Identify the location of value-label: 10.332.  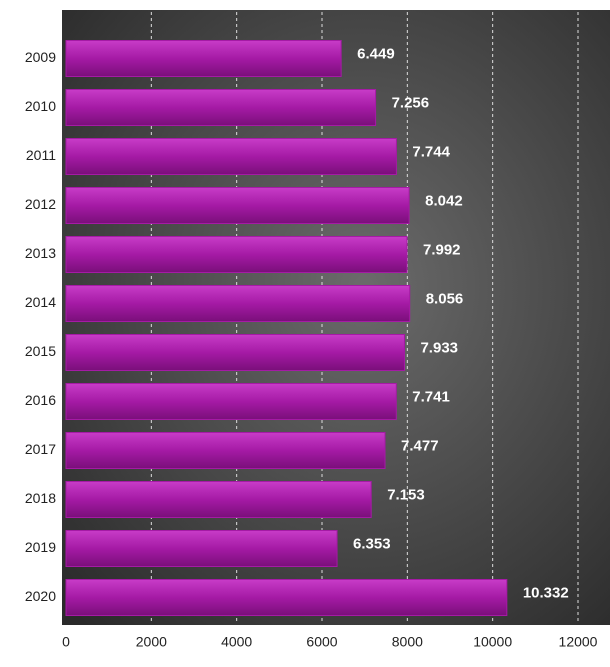
(546, 592).